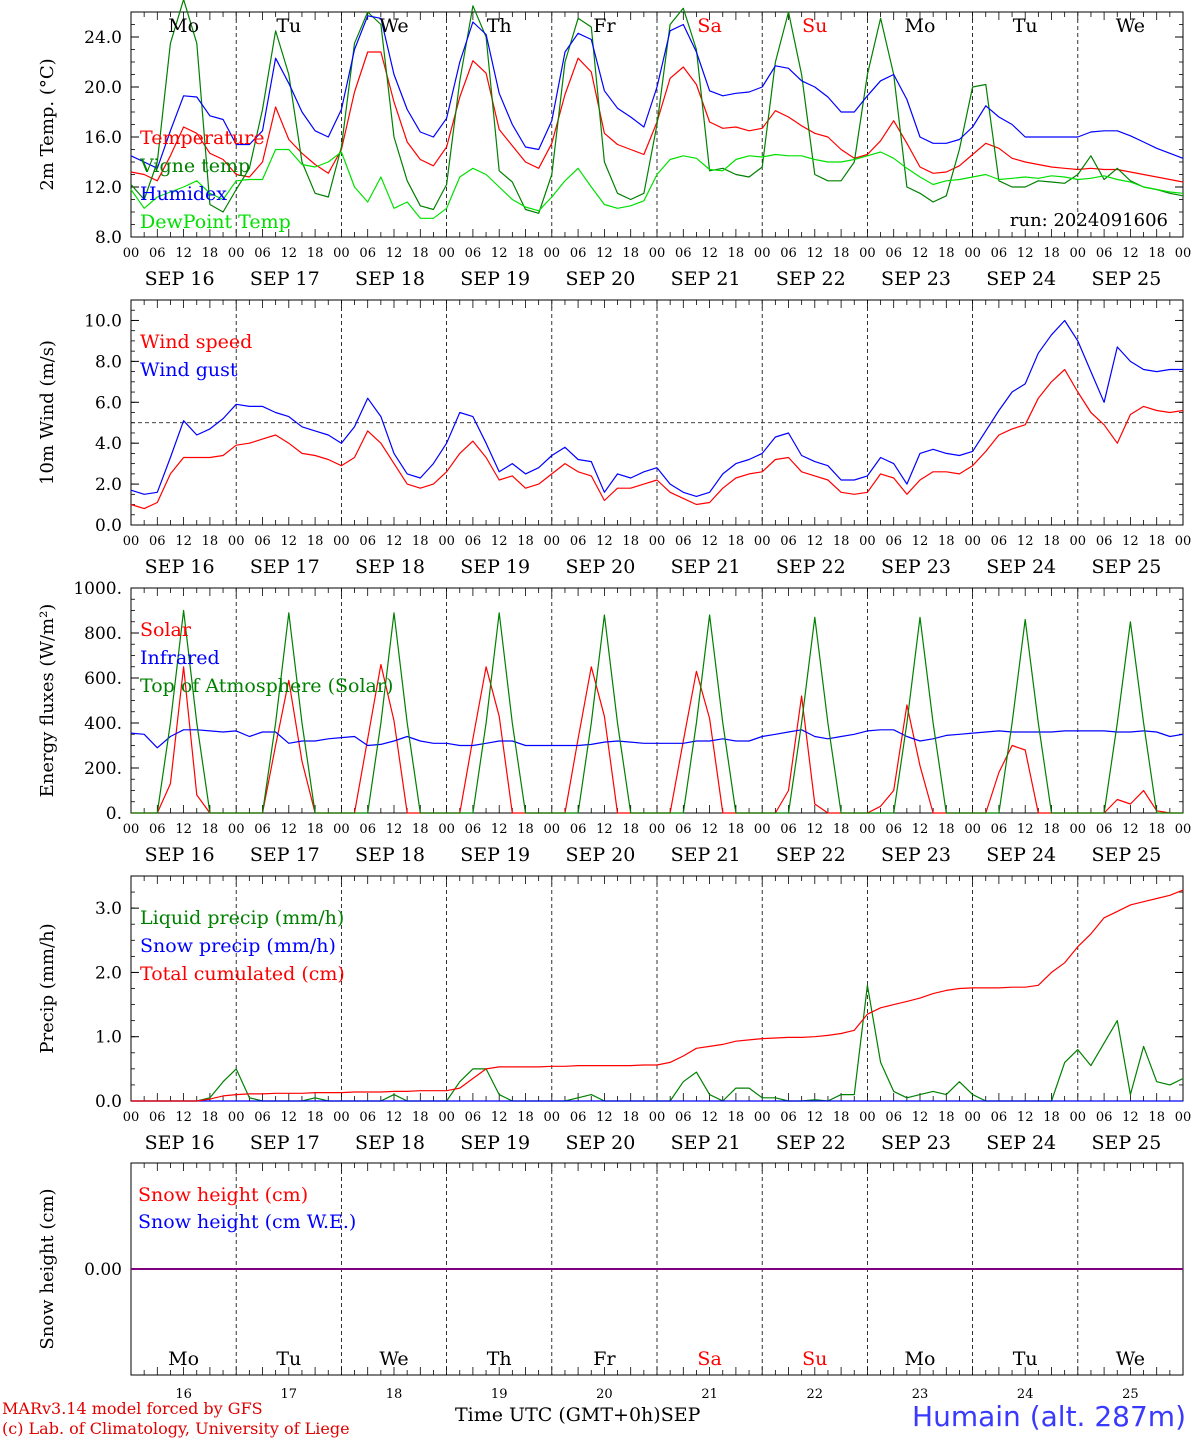 This screenshot has height=1440, width=1194. What do you see at coordinates (558, 1415) in the screenshot?
I see `x-axis-title-text: Time UTC (GMT+0h)` at bounding box center [558, 1415].